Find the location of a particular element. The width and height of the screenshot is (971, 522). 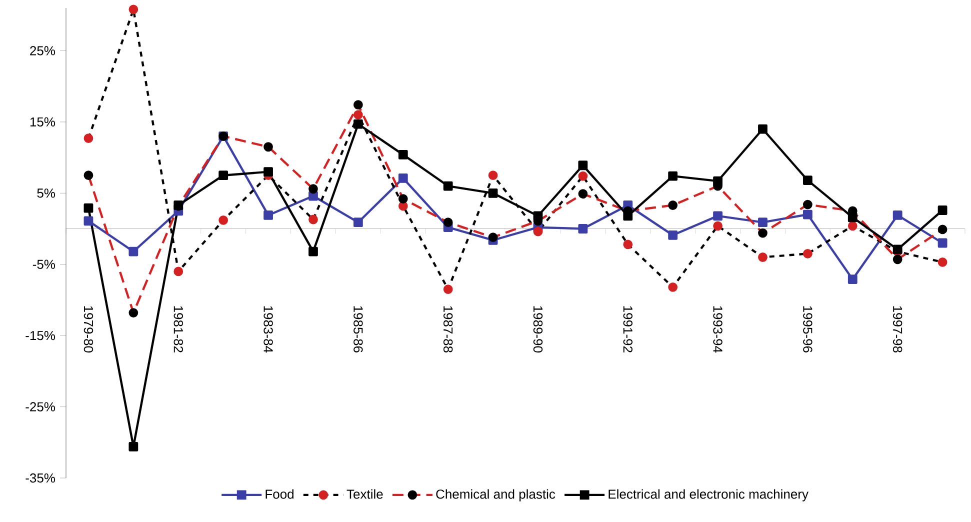

y-tick-label: -5% is located at coordinates (43, 264).